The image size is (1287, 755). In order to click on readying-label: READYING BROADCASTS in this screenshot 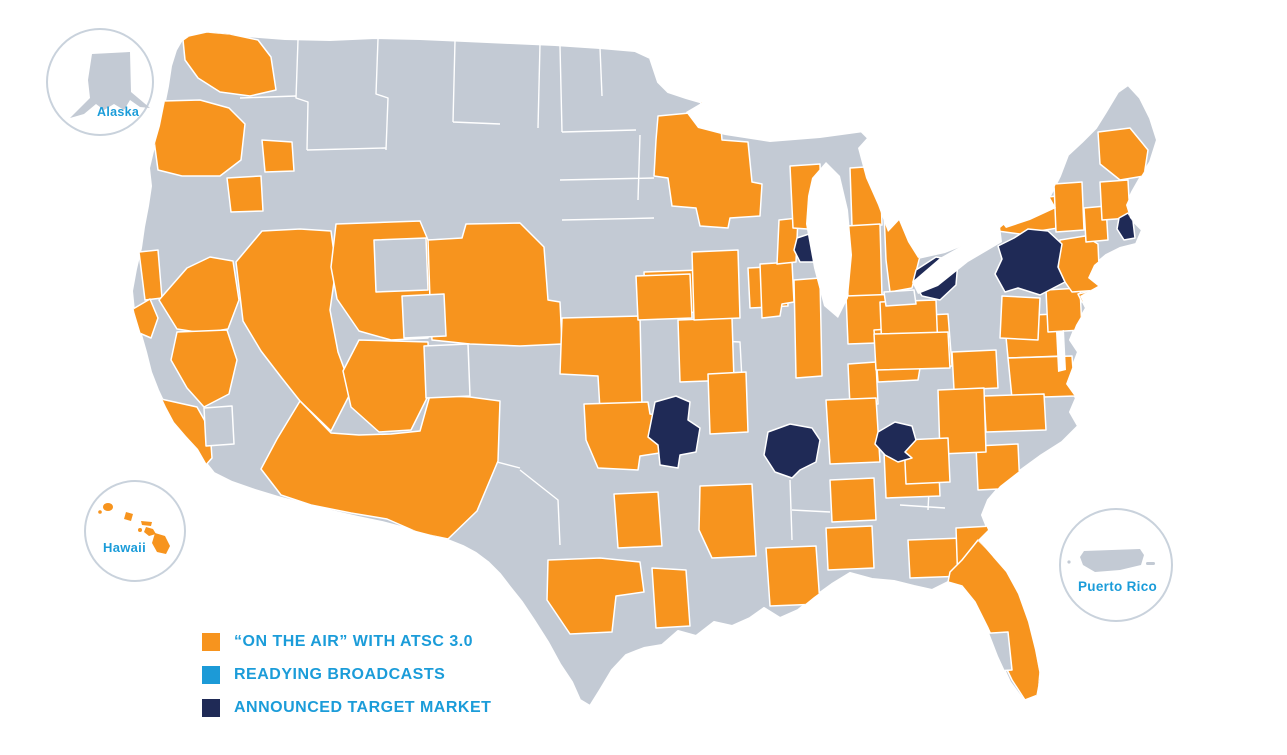, I will do `click(340, 674)`.